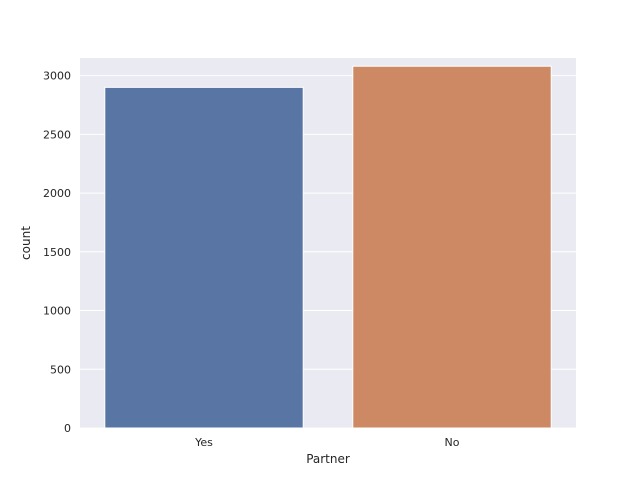 The width and height of the screenshot is (640, 480). I want to click on y-tick-label: 1000, so click(57, 311).